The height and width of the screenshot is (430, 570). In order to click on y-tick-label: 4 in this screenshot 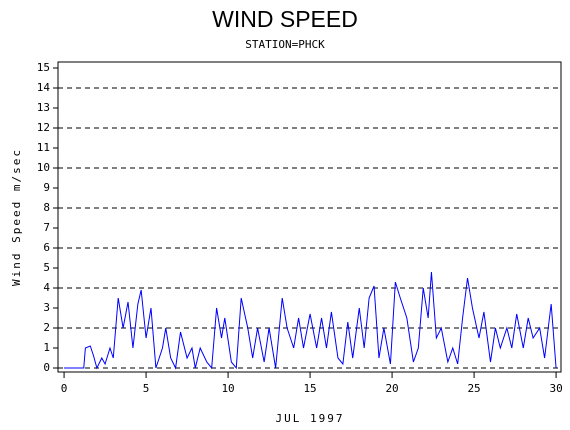, I will do `click(46, 287)`.